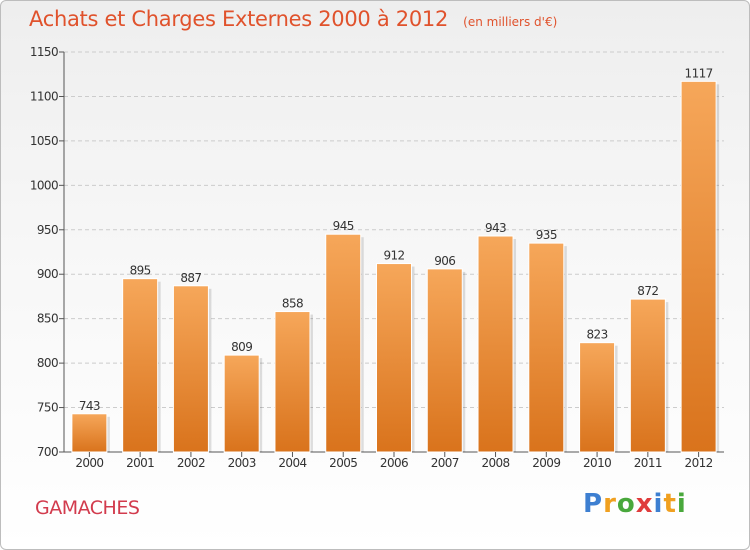 The height and width of the screenshot is (550, 750). Describe the element at coordinates (445, 463) in the screenshot. I see `x-tick-label: 2007` at that location.